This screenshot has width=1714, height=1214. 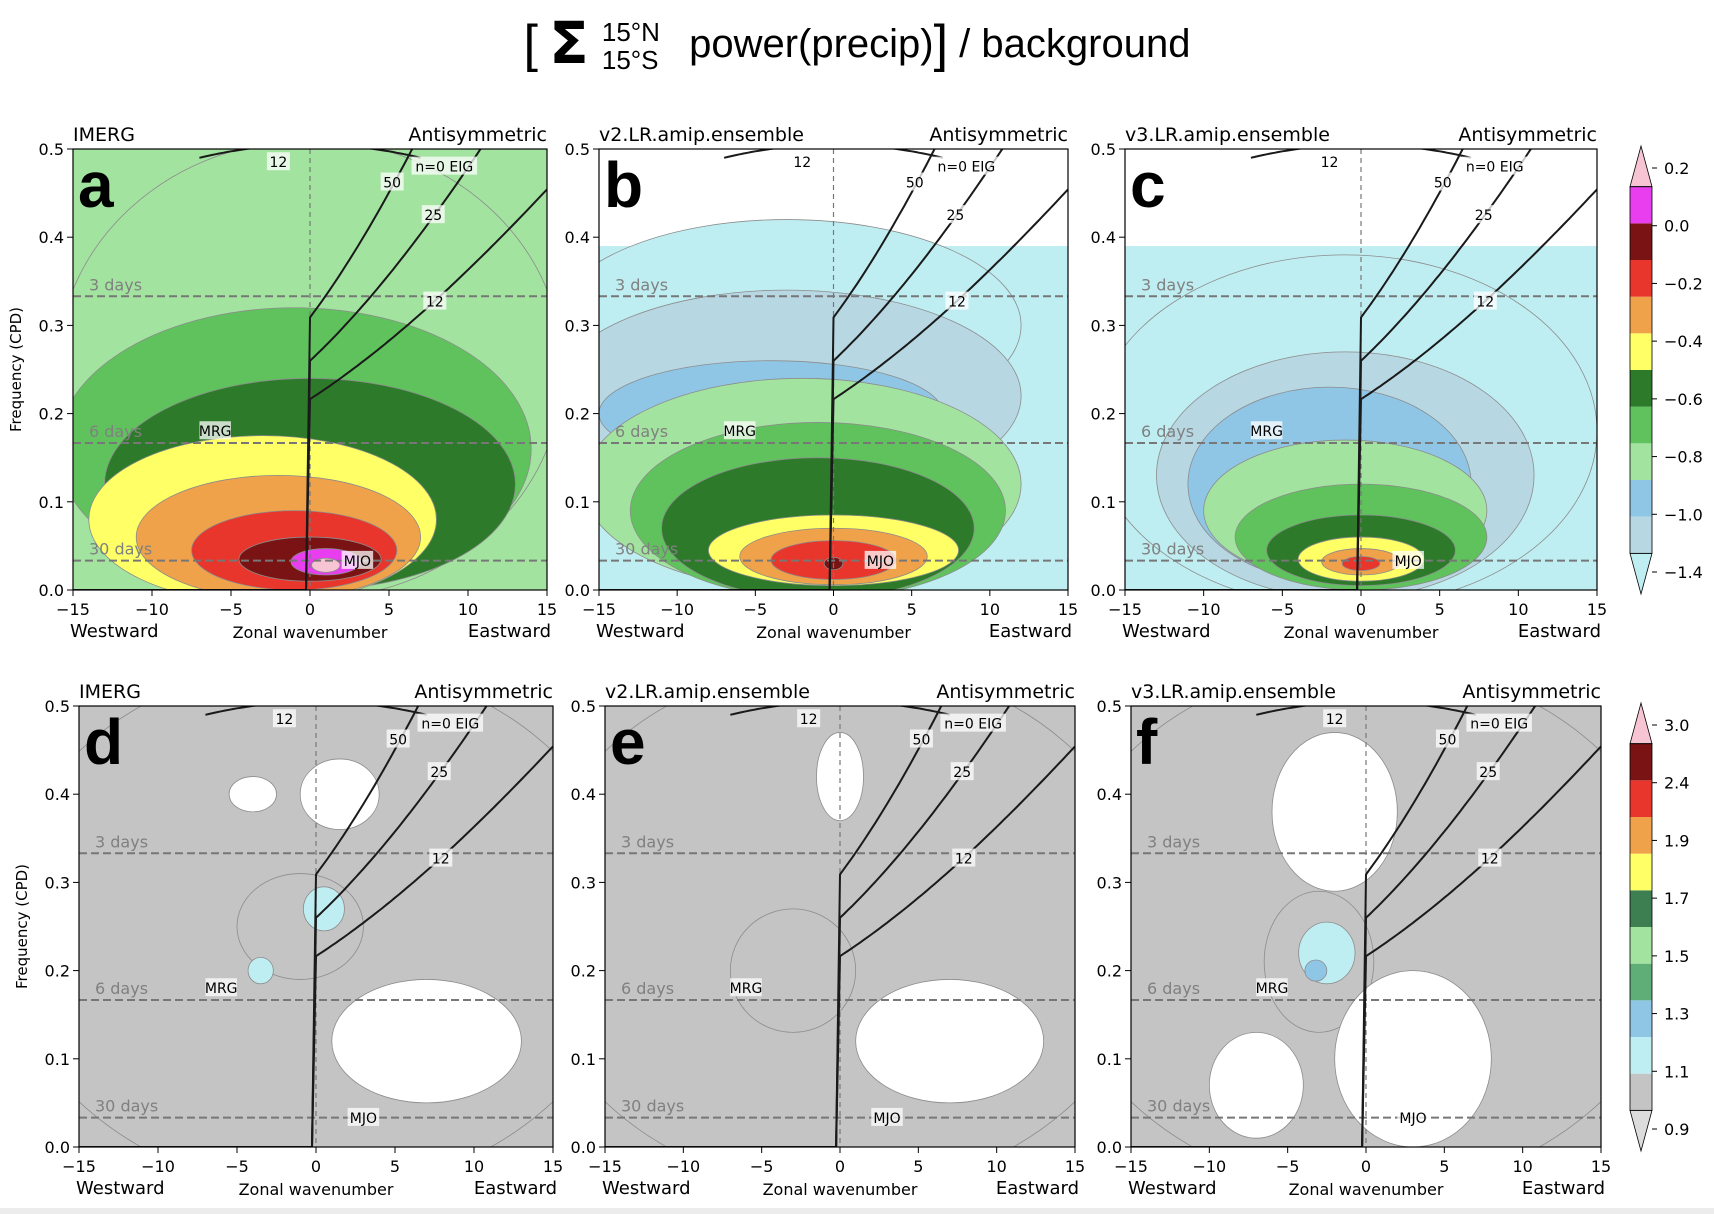 I want to click on panel-title-right: Antisymmetric, so click(x=1531, y=692).